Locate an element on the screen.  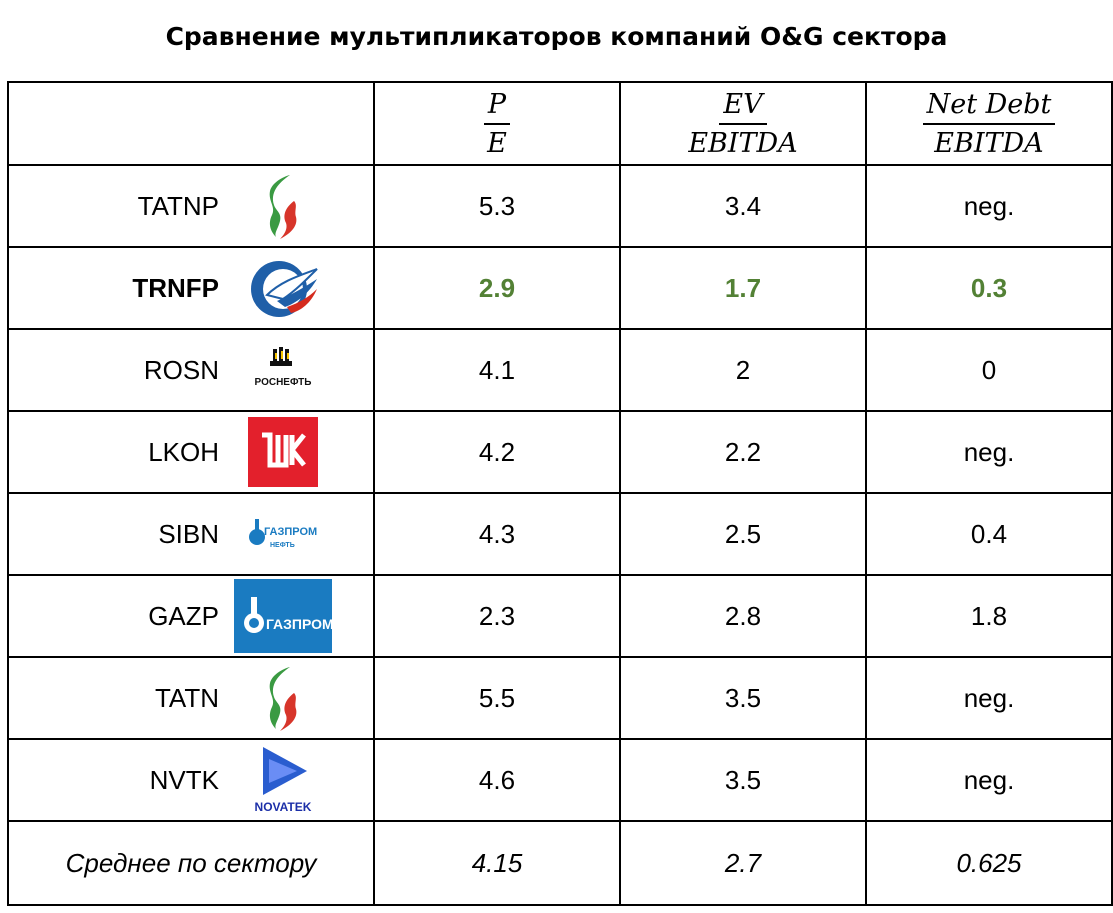
table-row: SIBN ГАЗПРОМ НЕФТЬ 4.3 2.5 0.4 is located at coordinates (560, 534).